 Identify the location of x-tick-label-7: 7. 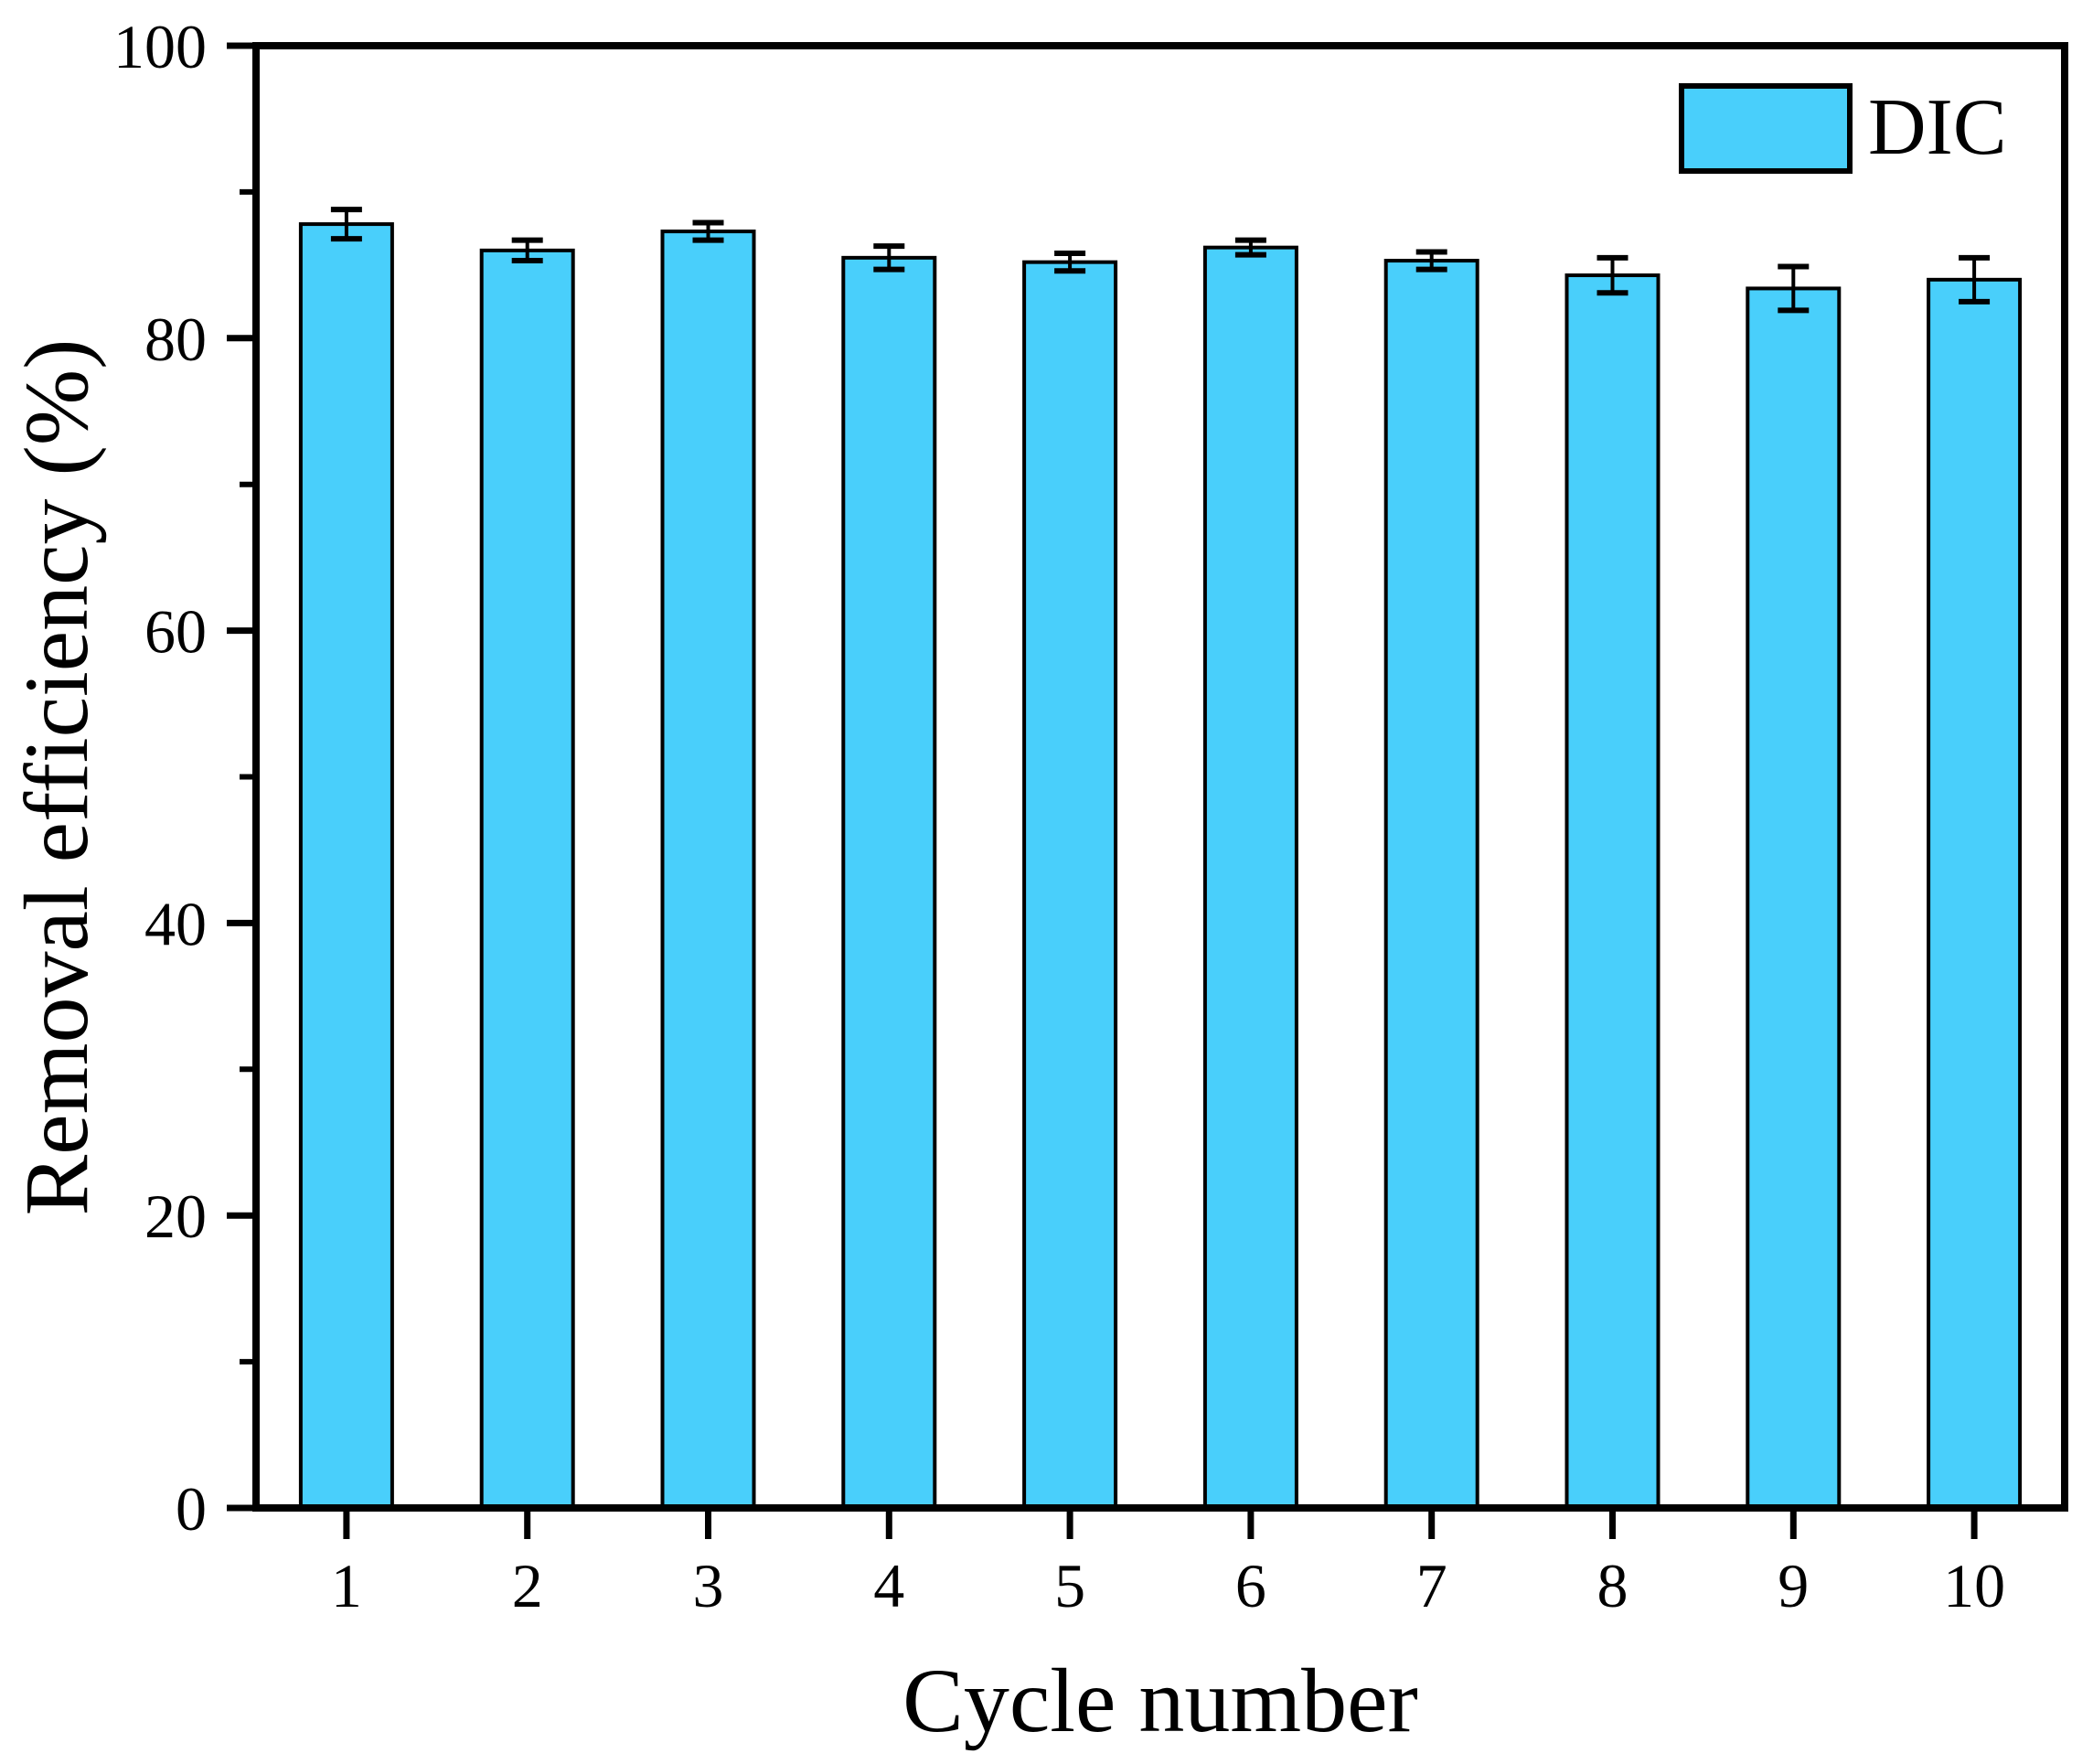
(1431, 1585).